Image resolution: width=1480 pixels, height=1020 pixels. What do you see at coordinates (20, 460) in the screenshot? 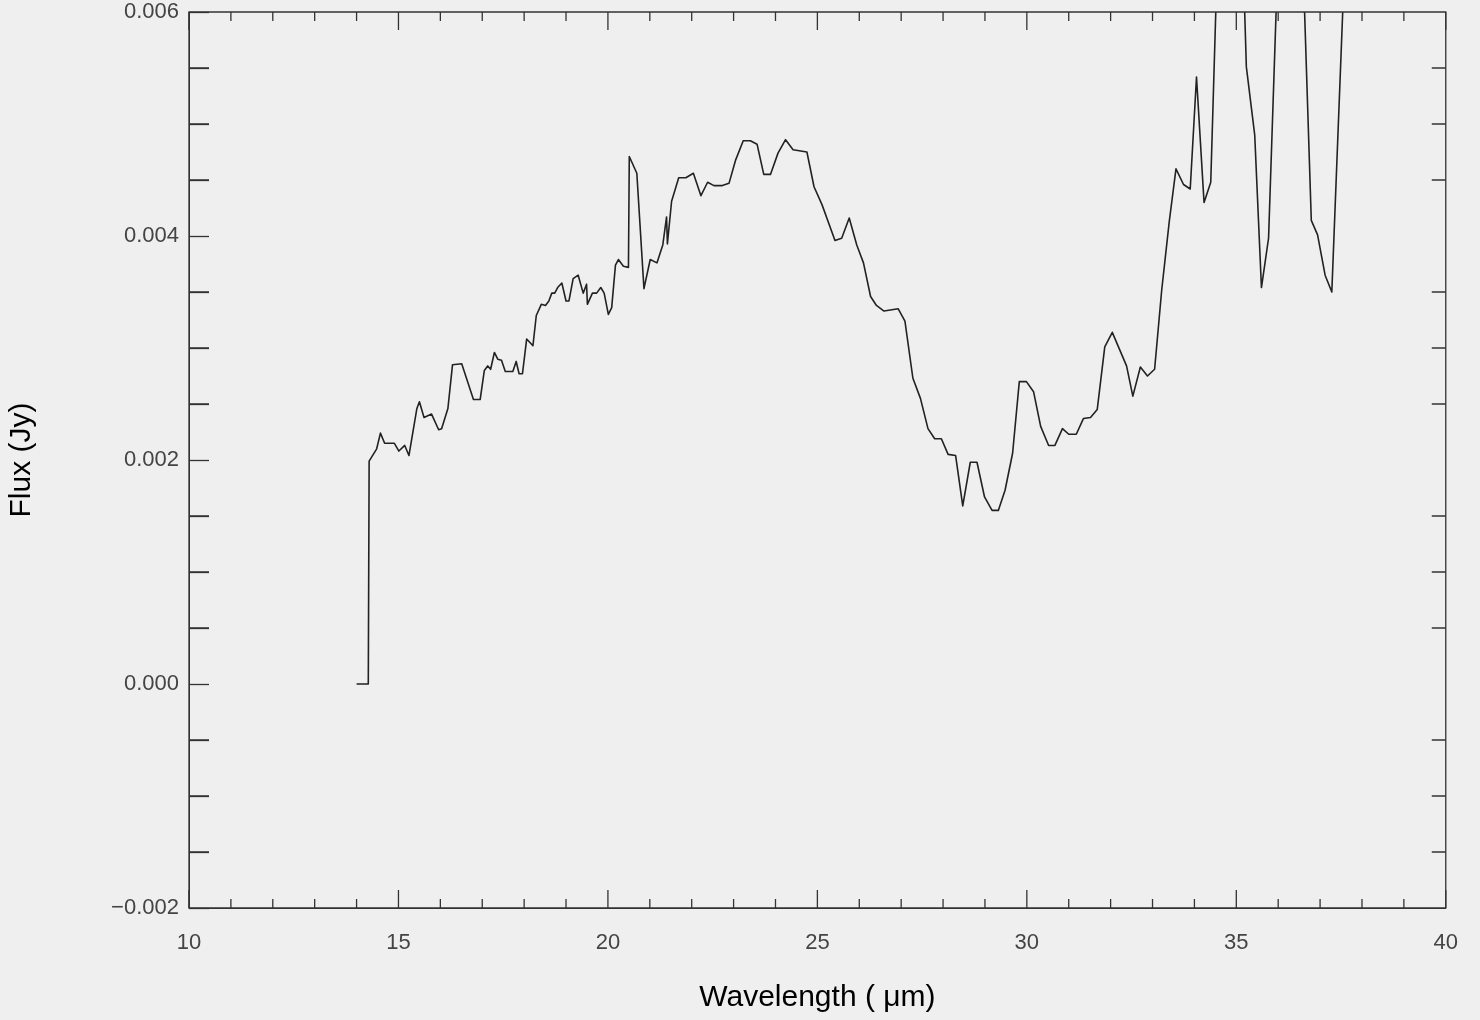
I see `y-axis-title: Flux (Jy)` at bounding box center [20, 460].